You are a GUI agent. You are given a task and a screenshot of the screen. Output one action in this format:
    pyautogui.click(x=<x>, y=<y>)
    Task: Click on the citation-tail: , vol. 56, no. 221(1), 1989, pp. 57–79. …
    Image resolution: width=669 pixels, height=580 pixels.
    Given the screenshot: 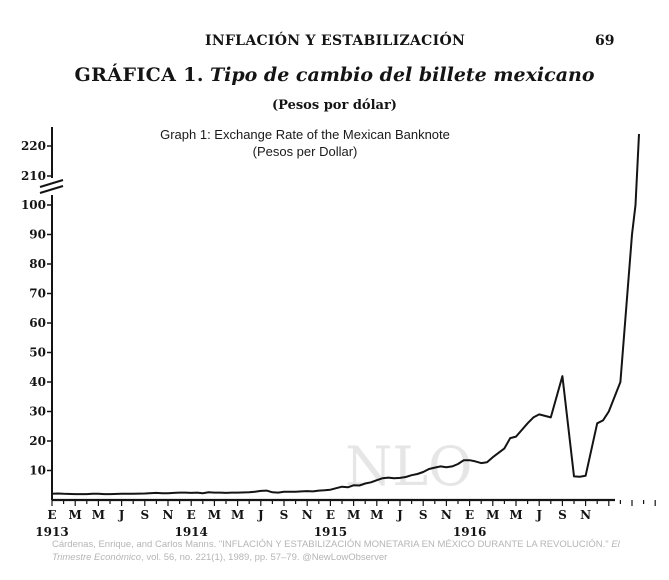 What is the action you would take?
    pyautogui.click(x=264, y=557)
    